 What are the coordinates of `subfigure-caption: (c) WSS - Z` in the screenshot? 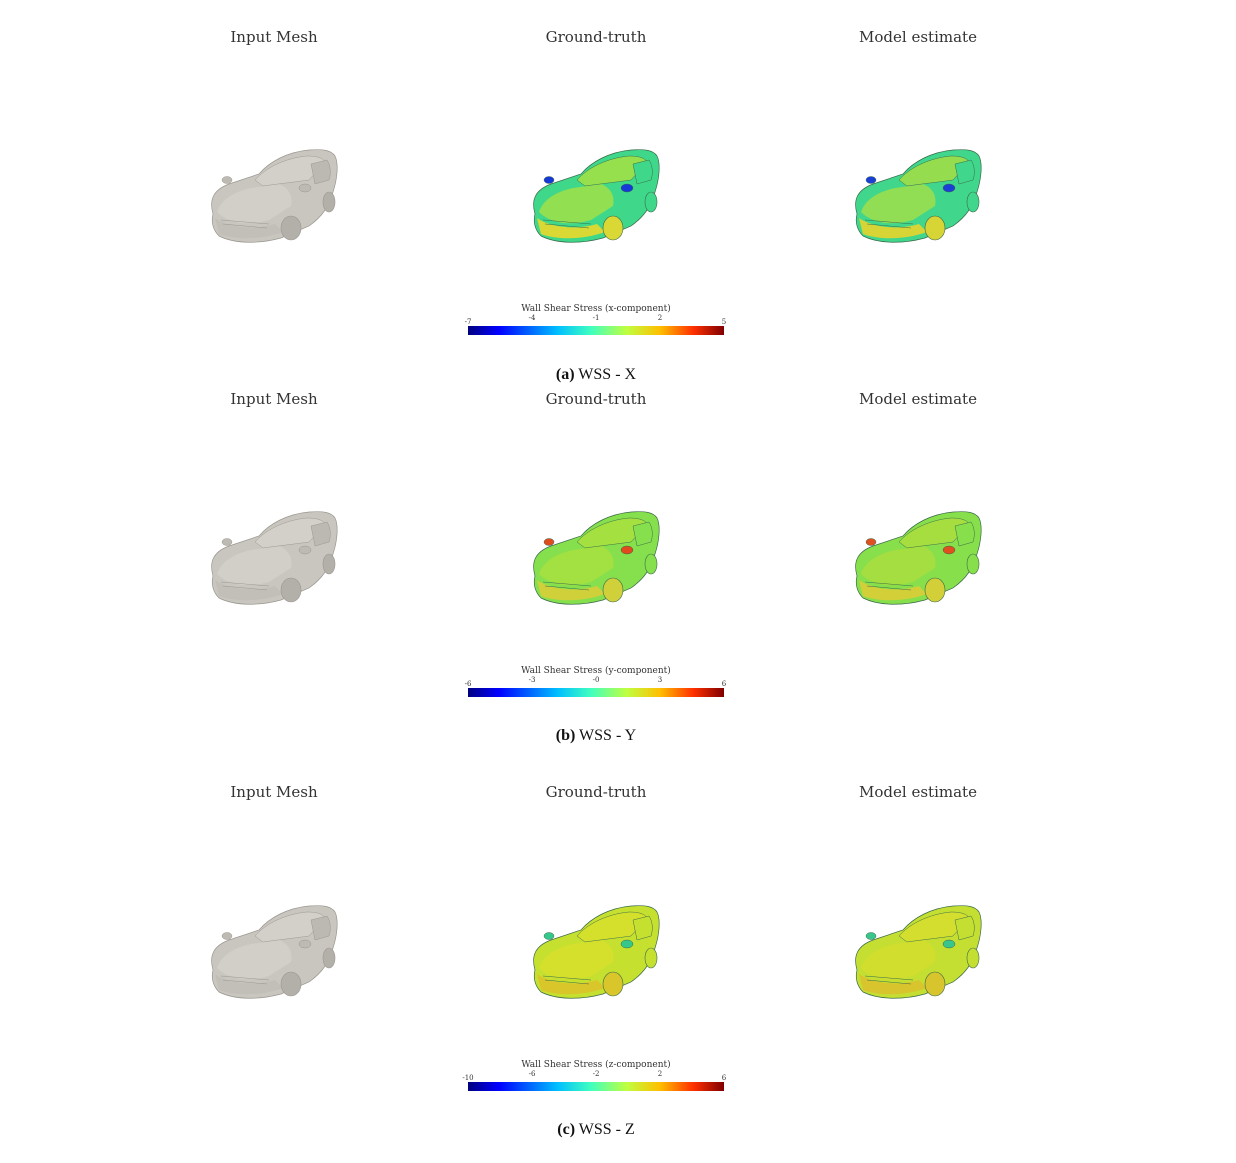 It's located at (595, 1130).